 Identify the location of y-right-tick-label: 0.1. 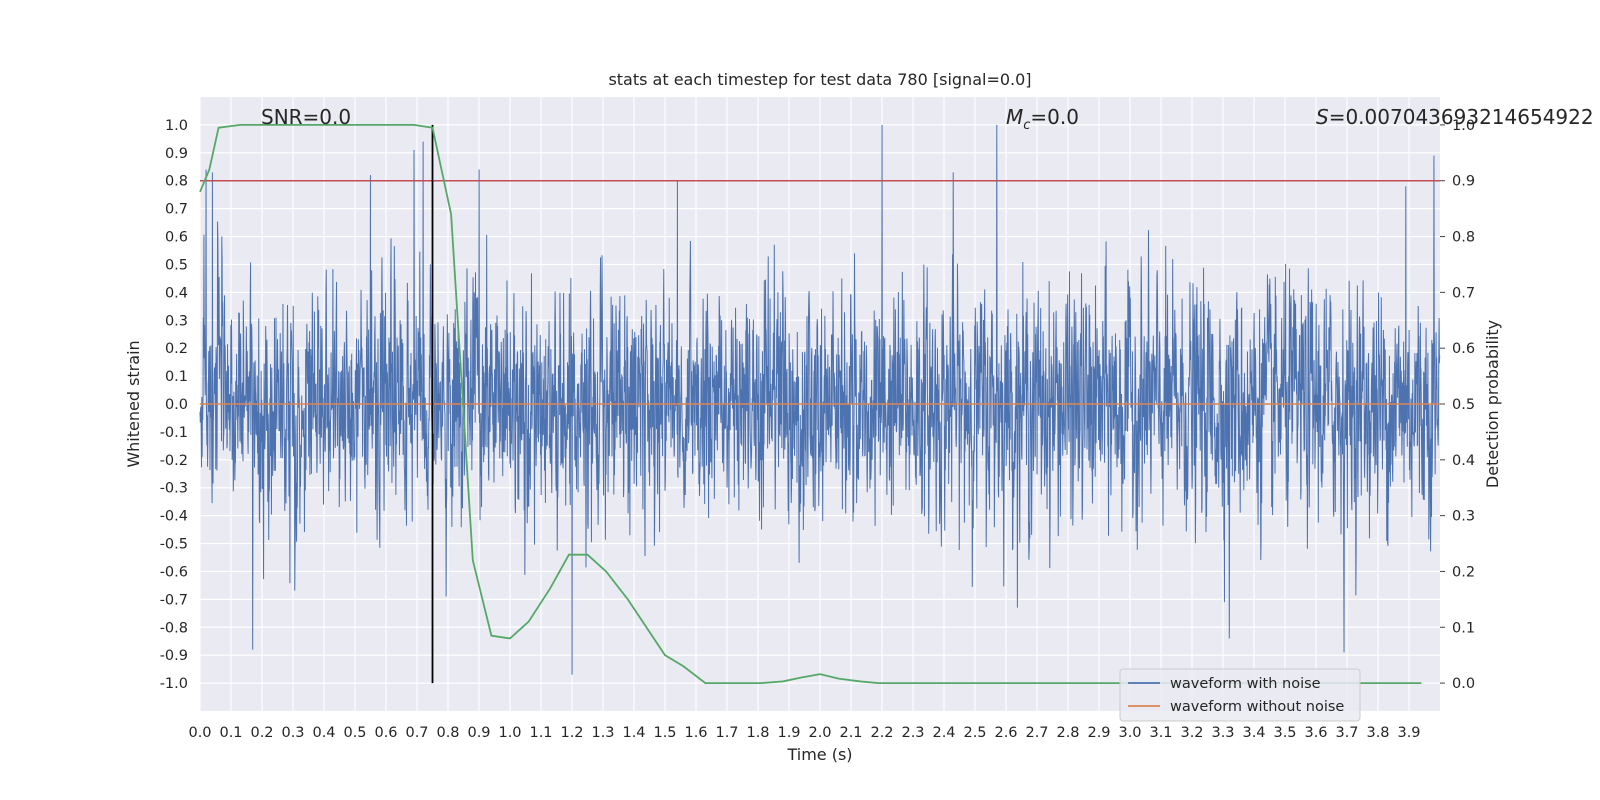
(1463, 628).